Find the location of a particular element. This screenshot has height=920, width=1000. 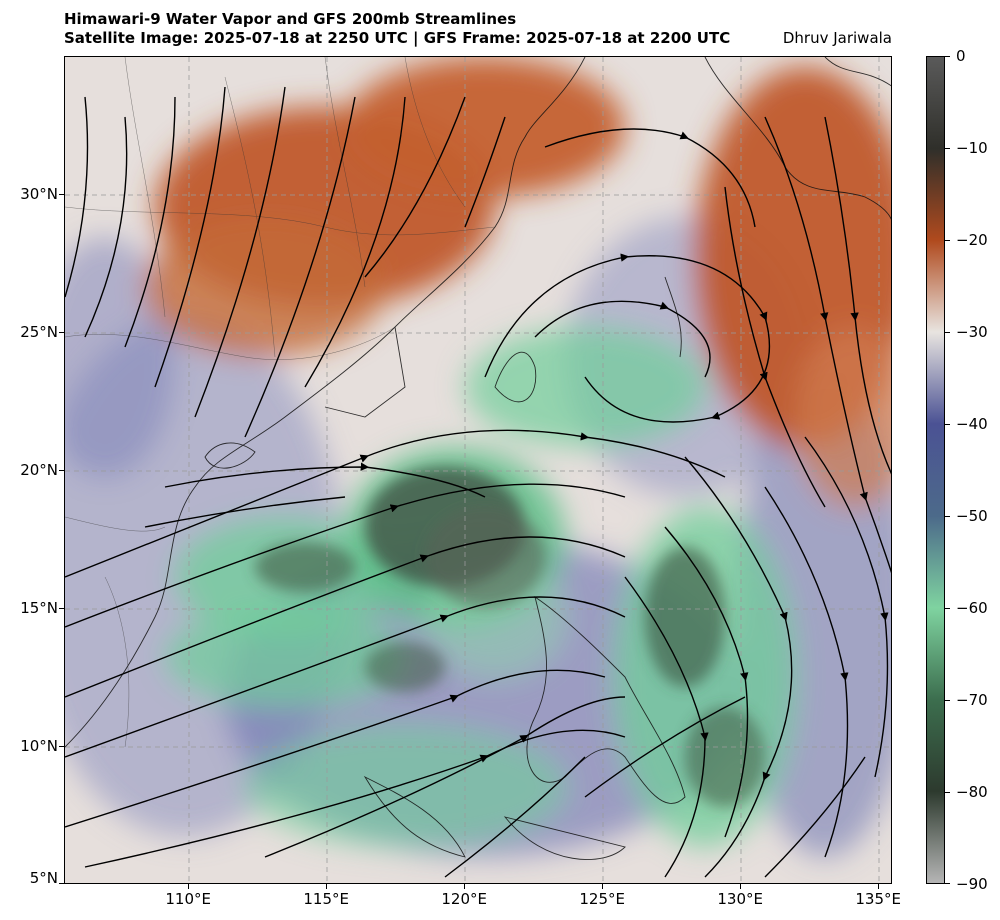

colorbar is located at coordinates (935, 470).